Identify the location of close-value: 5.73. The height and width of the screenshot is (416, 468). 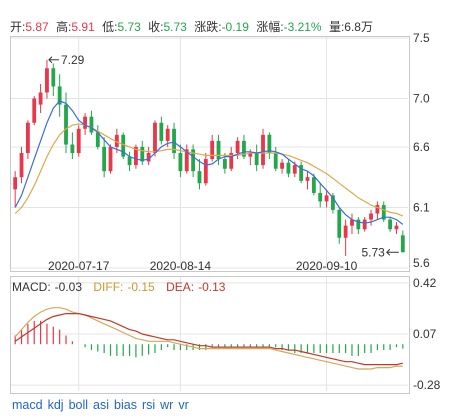
(175, 27).